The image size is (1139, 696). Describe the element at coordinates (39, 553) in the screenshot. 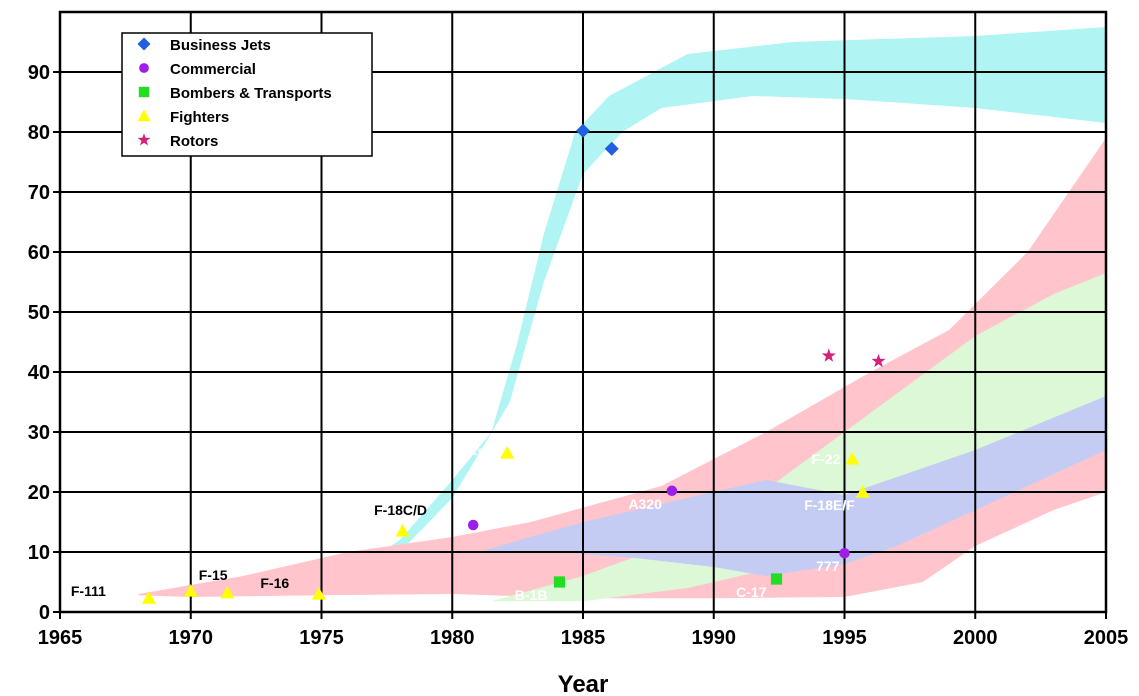

I see `y-tick-label: 10` at that location.